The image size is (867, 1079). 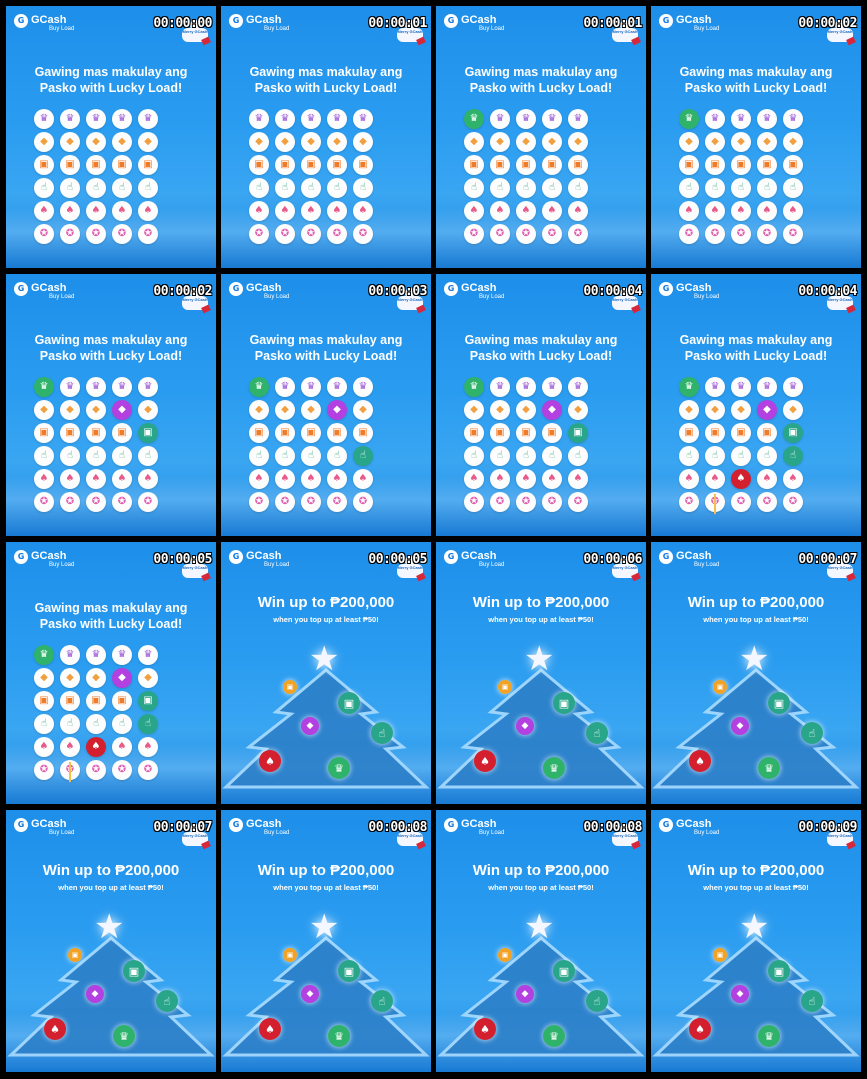 What do you see at coordinates (827, 291) in the screenshot?
I see `timestamp: 00:00:04` at bounding box center [827, 291].